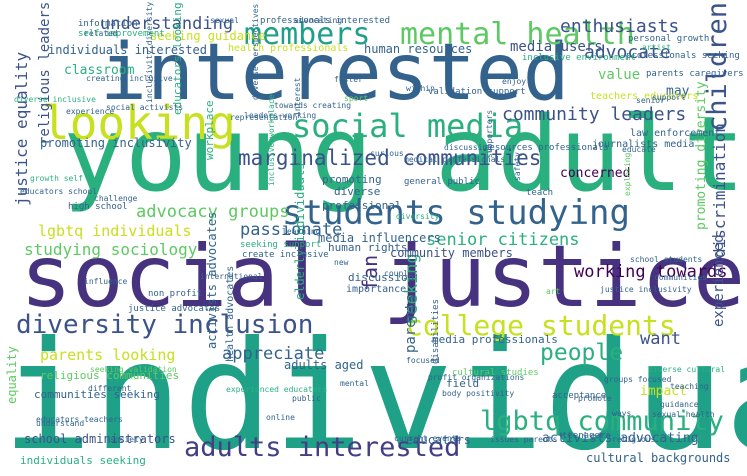 This screenshot has width=747, height=476. Describe the element at coordinates (341, 262) in the screenshot. I see `cloud-word: new` at that location.